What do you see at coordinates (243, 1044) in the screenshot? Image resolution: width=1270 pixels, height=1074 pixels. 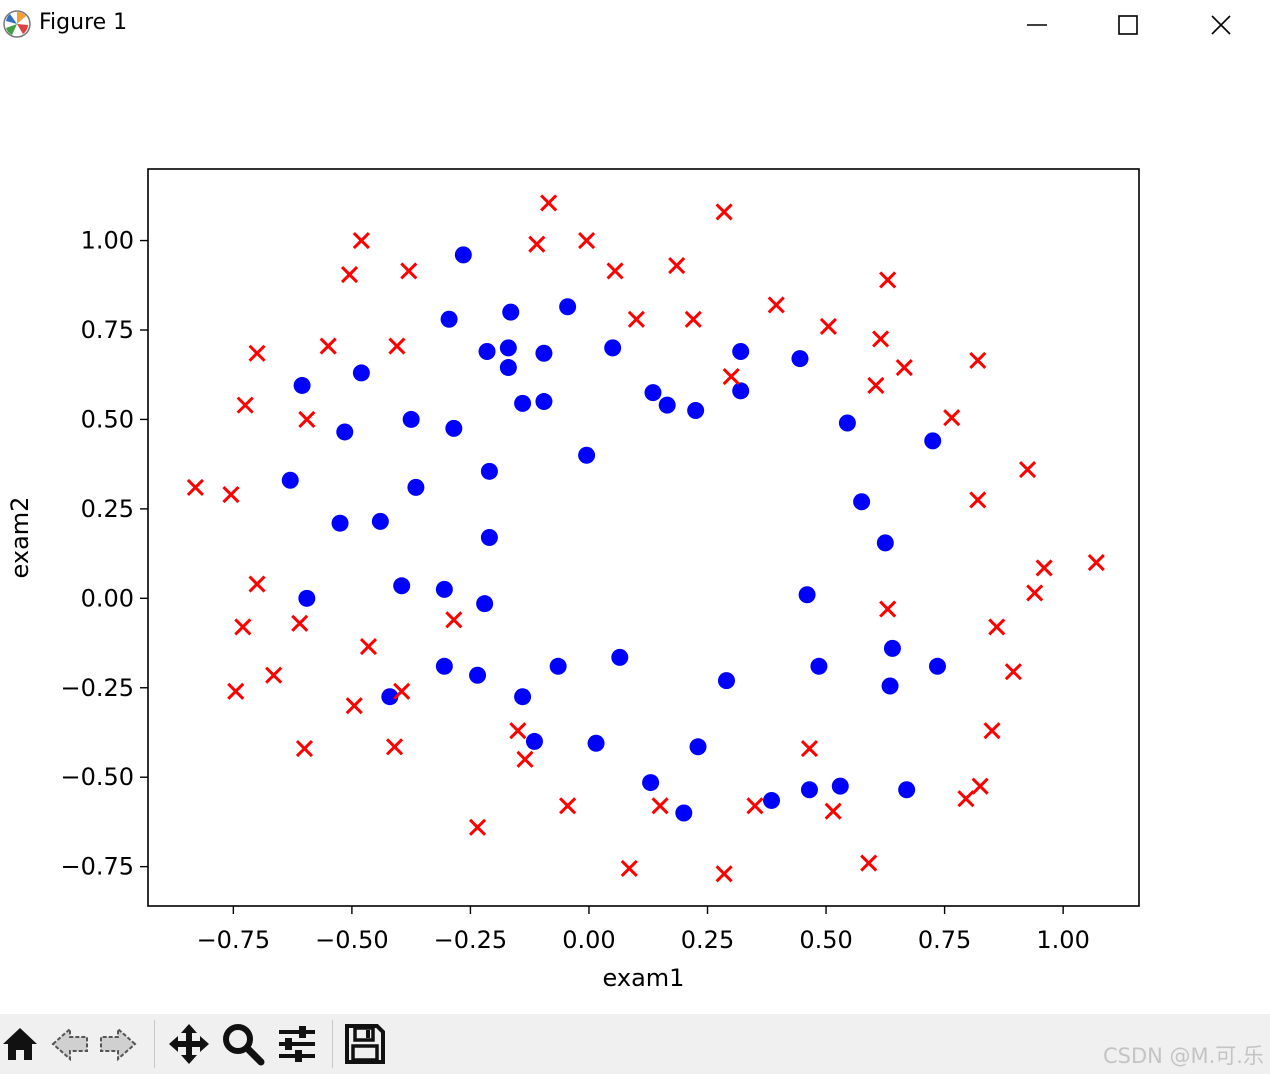 I see `zoom-button` at bounding box center [243, 1044].